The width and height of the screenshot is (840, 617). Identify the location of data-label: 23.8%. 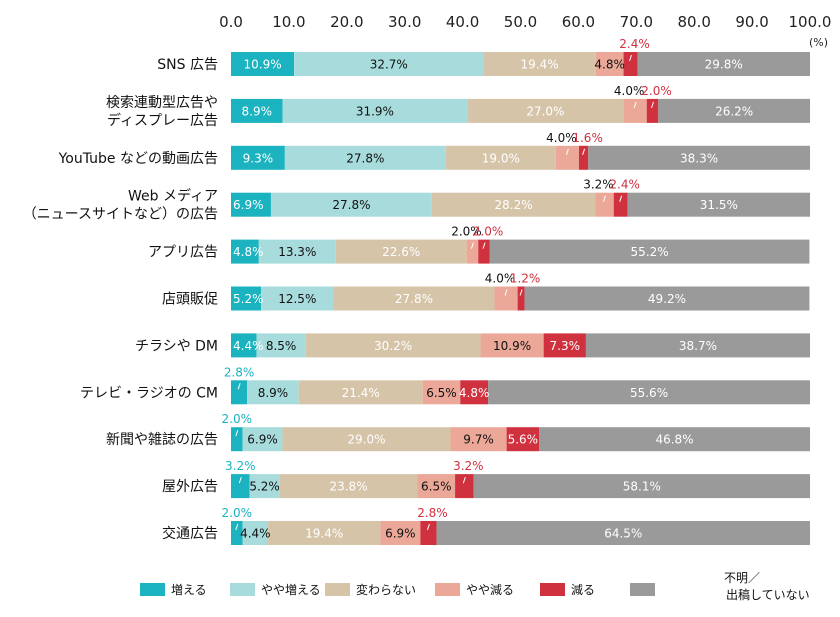
(348, 487).